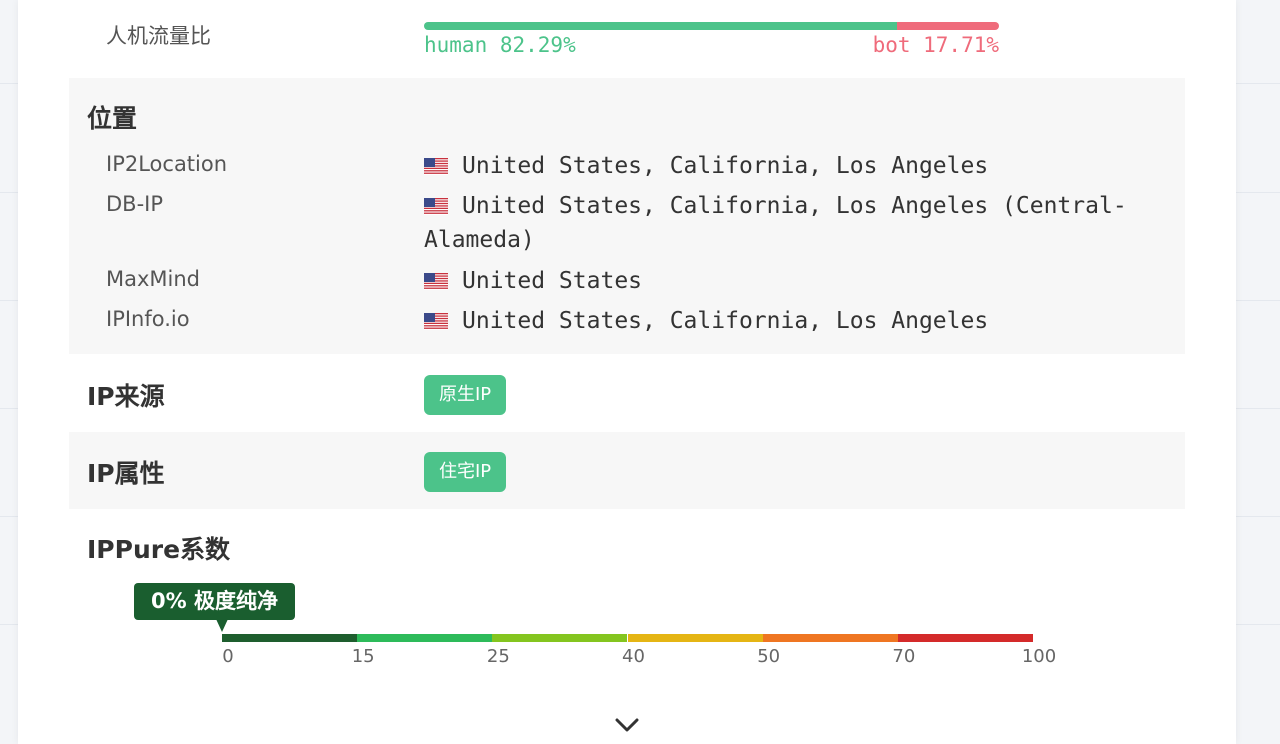 Image resolution: width=1280 pixels, height=744 pixels. I want to click on ip-source-label: IP来源, so click(126, 396).